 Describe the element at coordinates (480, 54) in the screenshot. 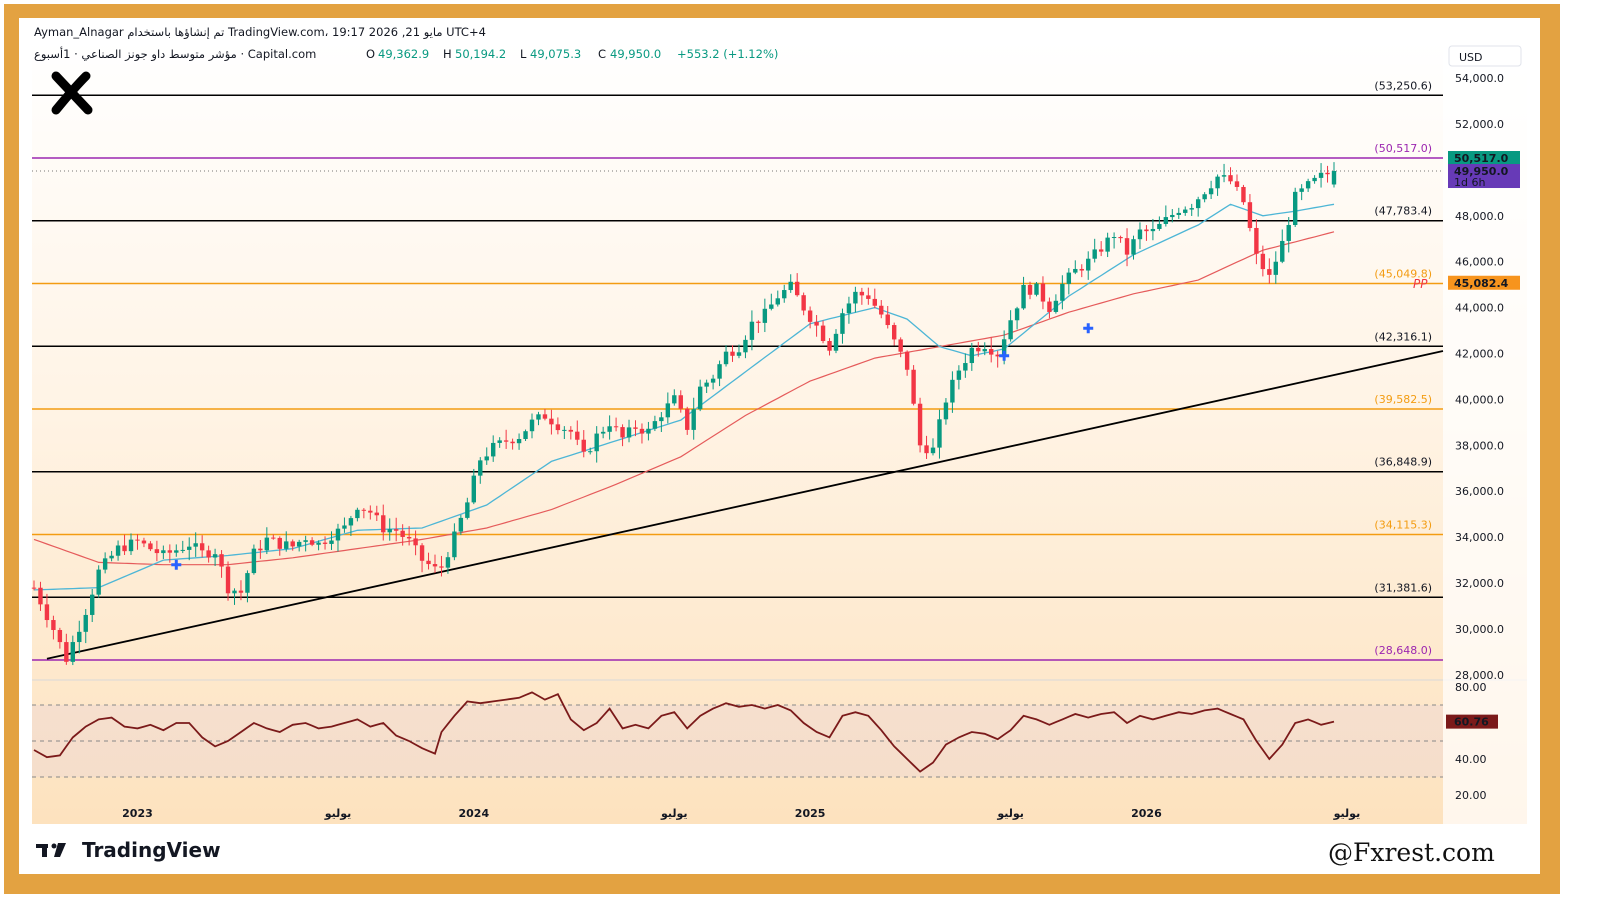

I see `high-value: 50,194.2` at that location.